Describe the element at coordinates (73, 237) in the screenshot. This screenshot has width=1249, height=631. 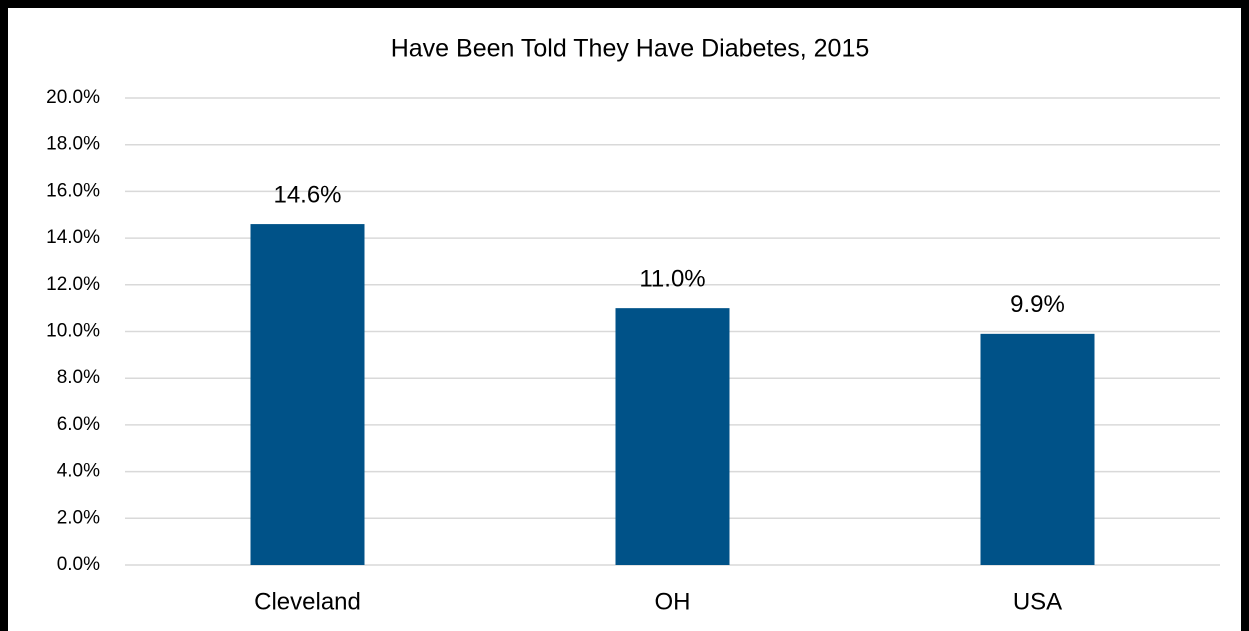
I see `y-tick-label: 14.0%` at that location.